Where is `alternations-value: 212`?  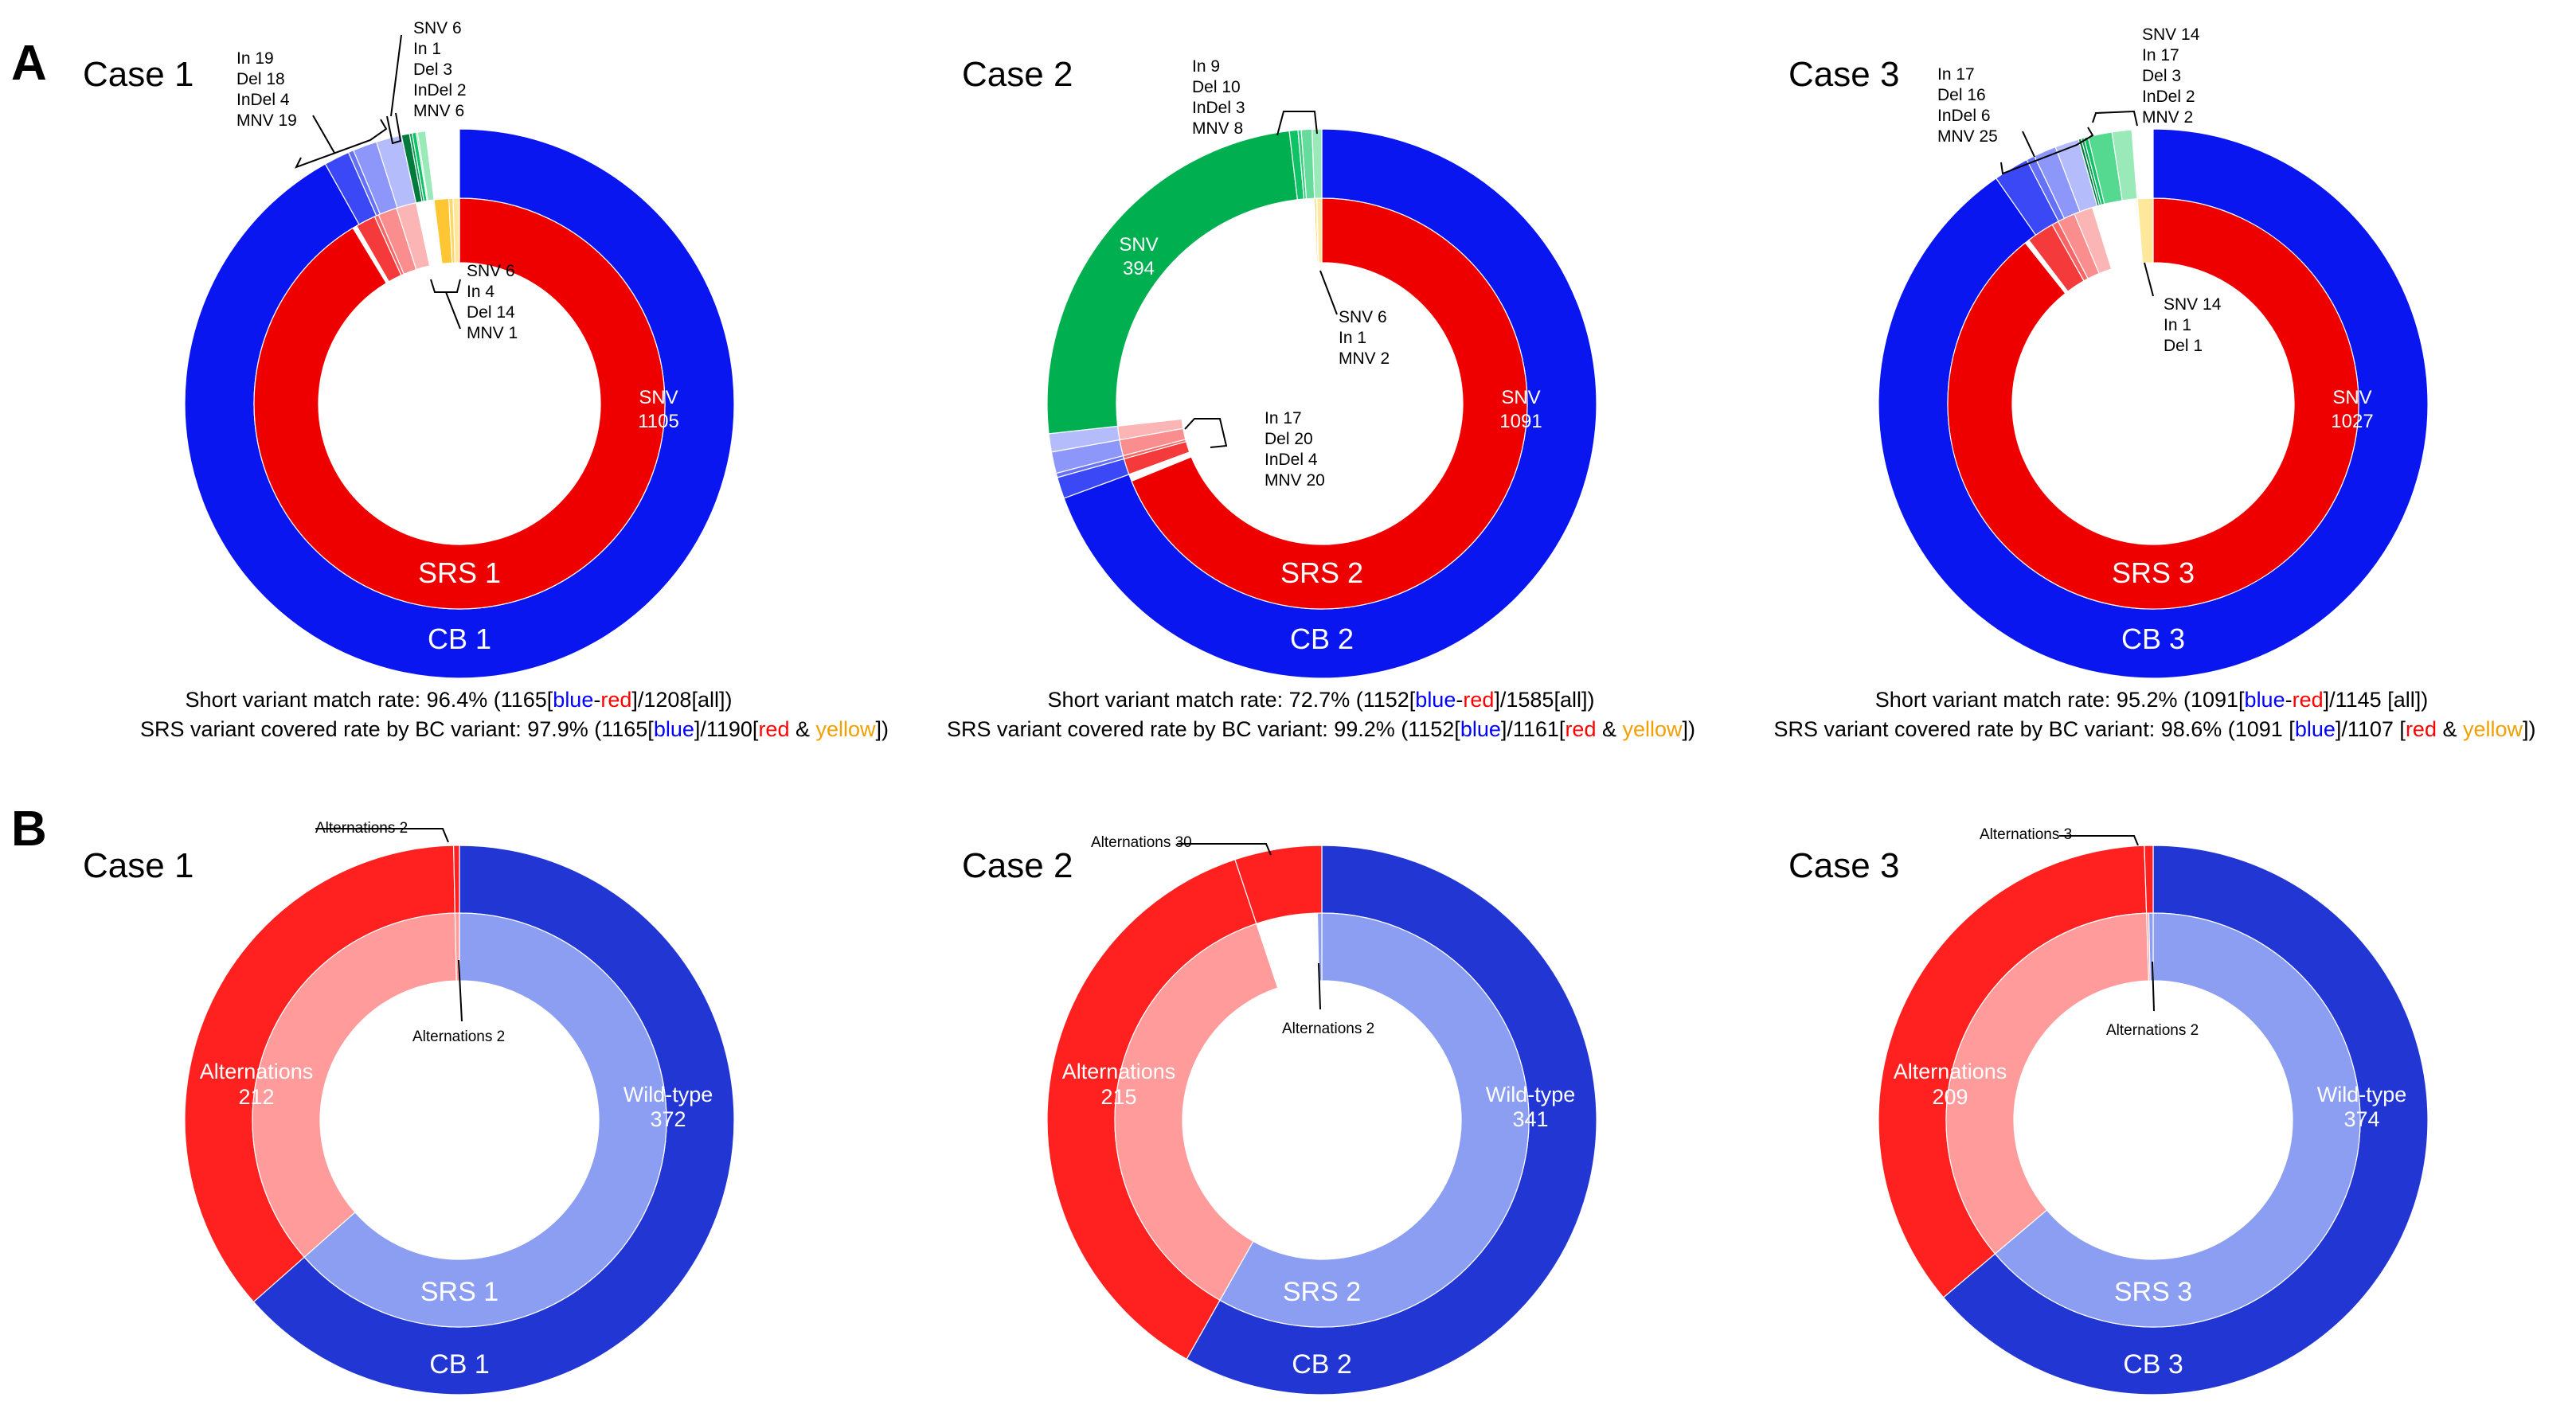
alternations-value: 212 is located at coordinates (256, 1097).